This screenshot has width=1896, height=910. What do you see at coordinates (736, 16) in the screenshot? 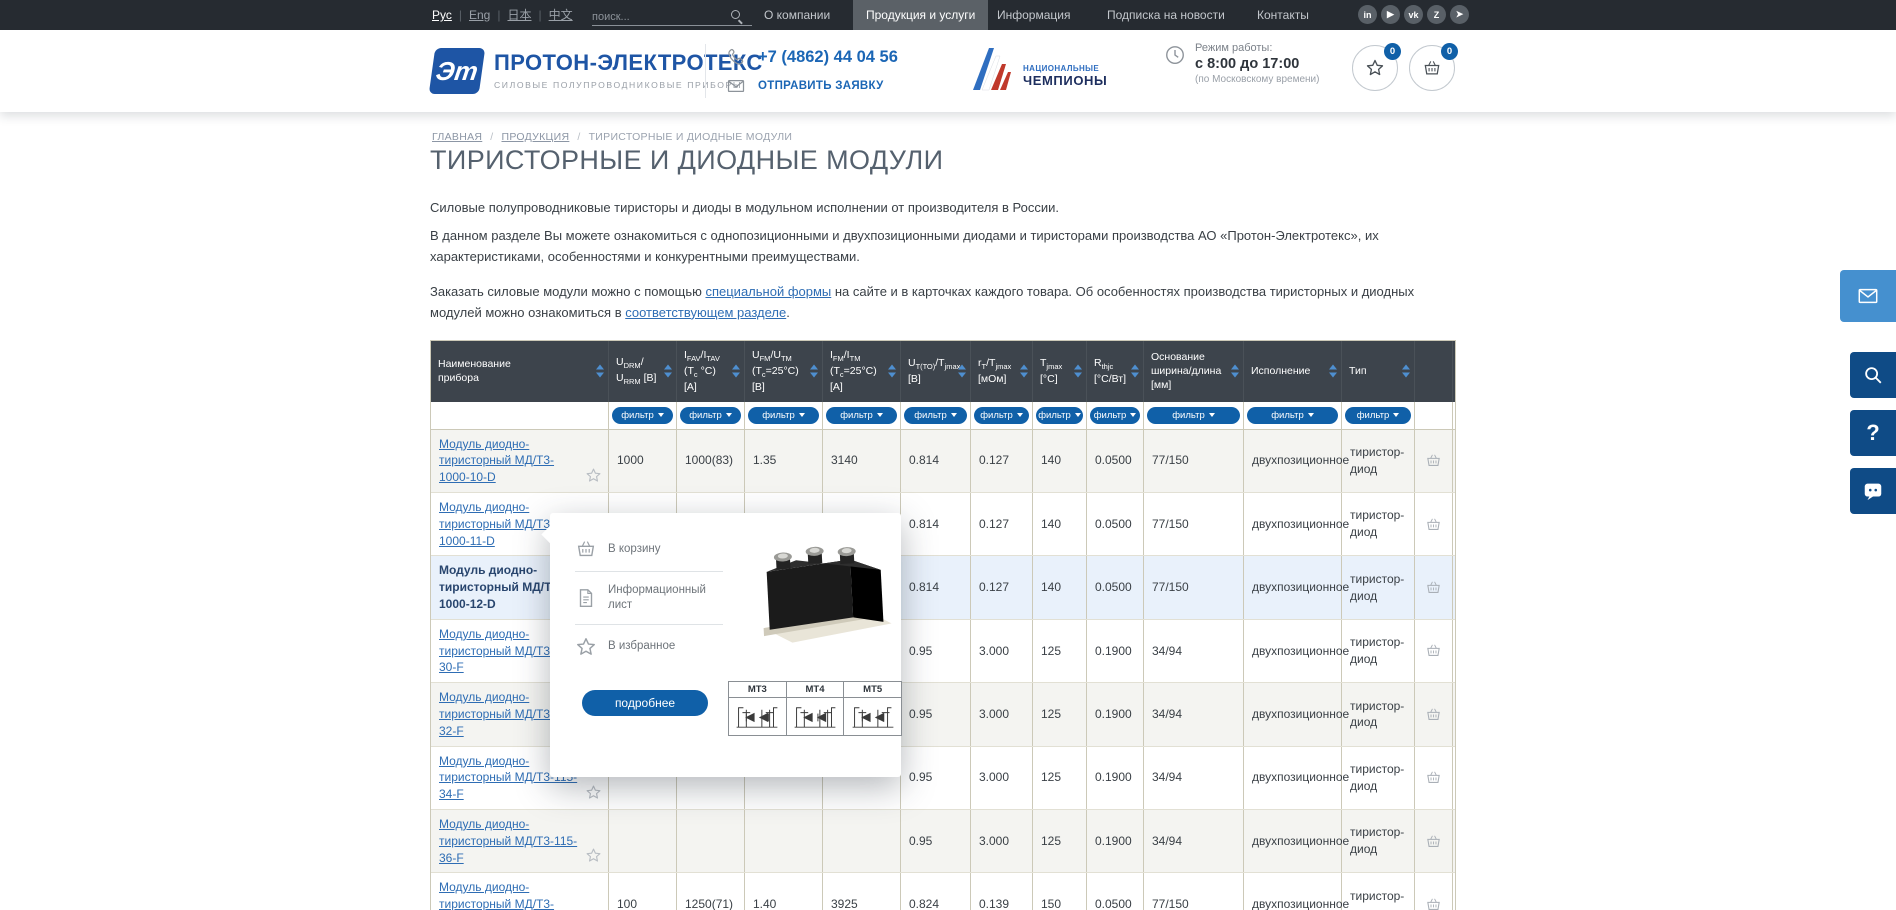
I see `search-icon` at bounding box center [736, 16].